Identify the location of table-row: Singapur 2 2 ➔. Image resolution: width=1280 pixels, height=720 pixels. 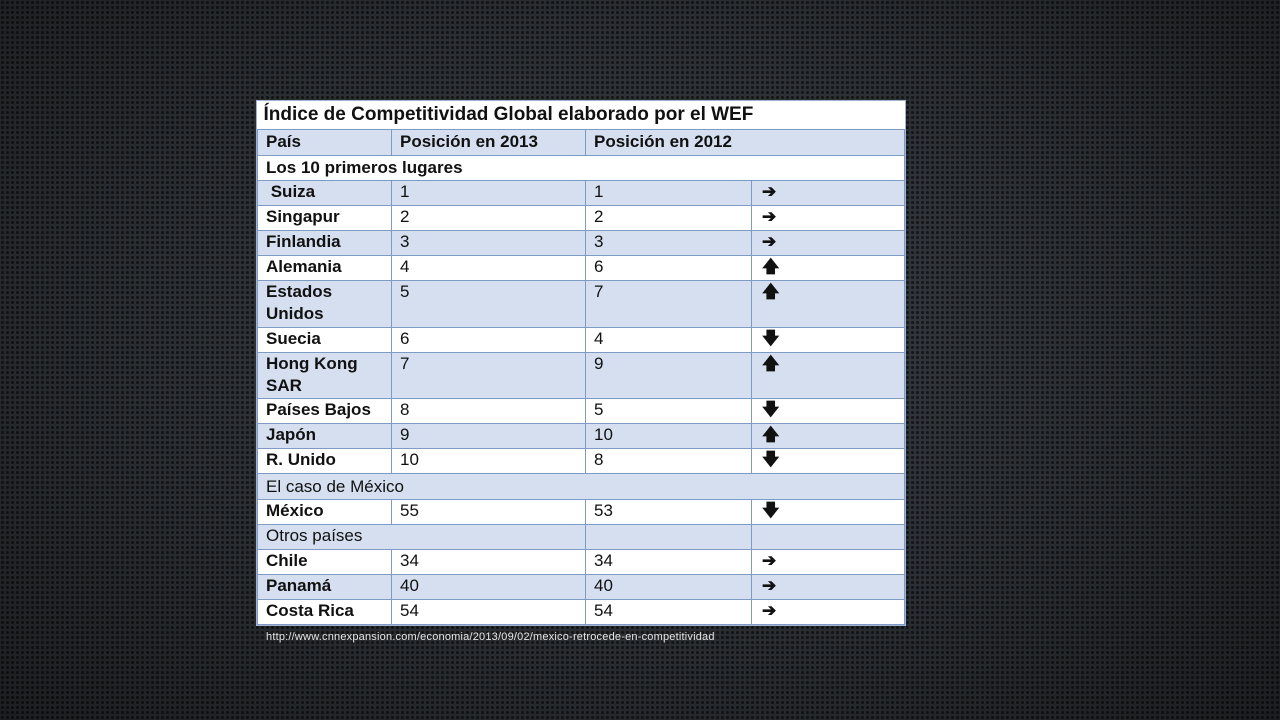
(581, 217).